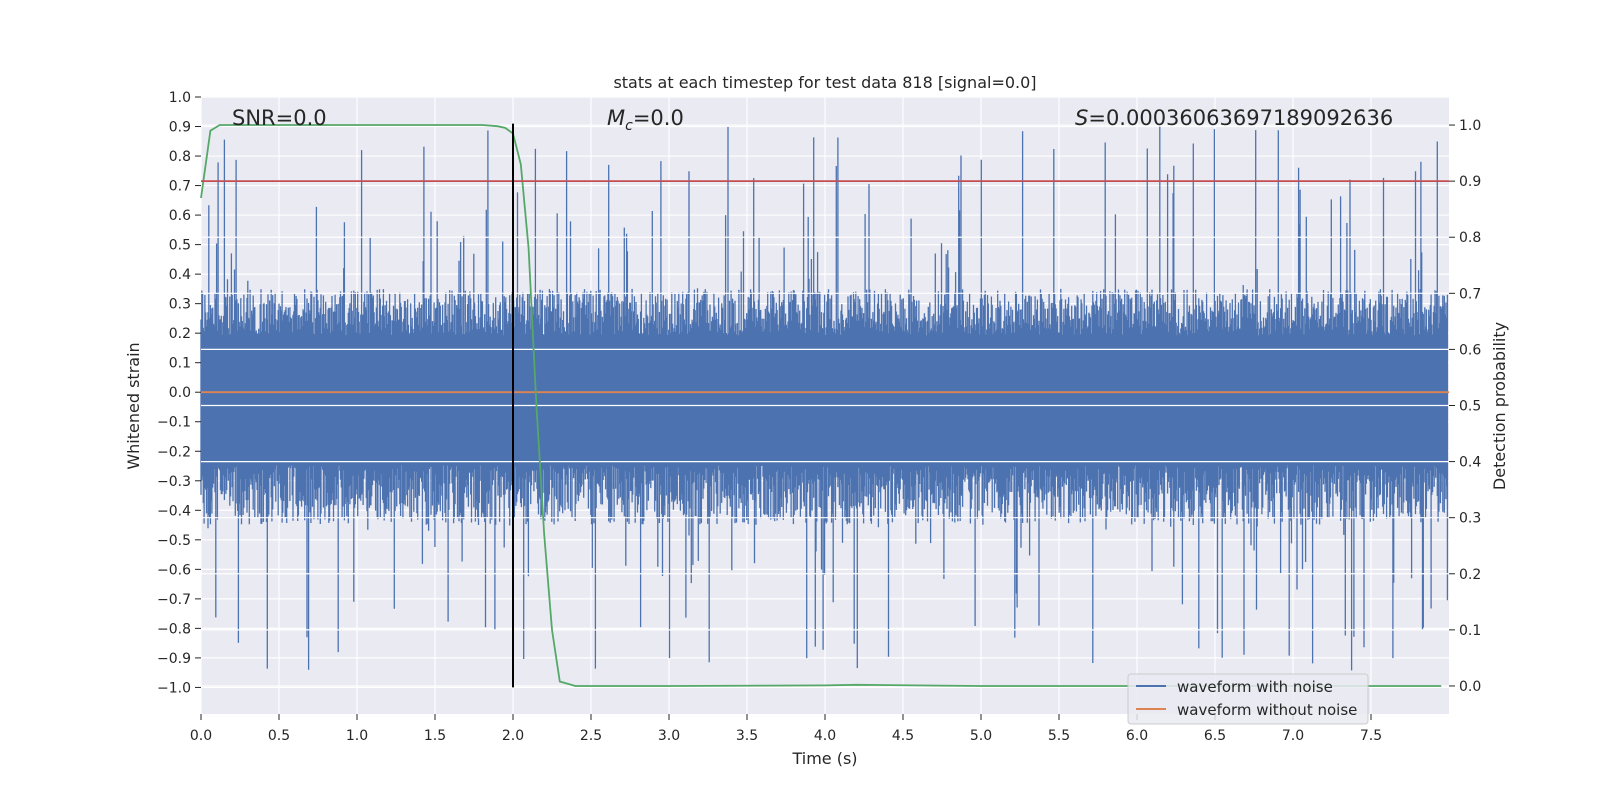 The width and height of the screenshot is (1600, 800). I want to click on x-tick-label: 4.0, so click(825, 736).